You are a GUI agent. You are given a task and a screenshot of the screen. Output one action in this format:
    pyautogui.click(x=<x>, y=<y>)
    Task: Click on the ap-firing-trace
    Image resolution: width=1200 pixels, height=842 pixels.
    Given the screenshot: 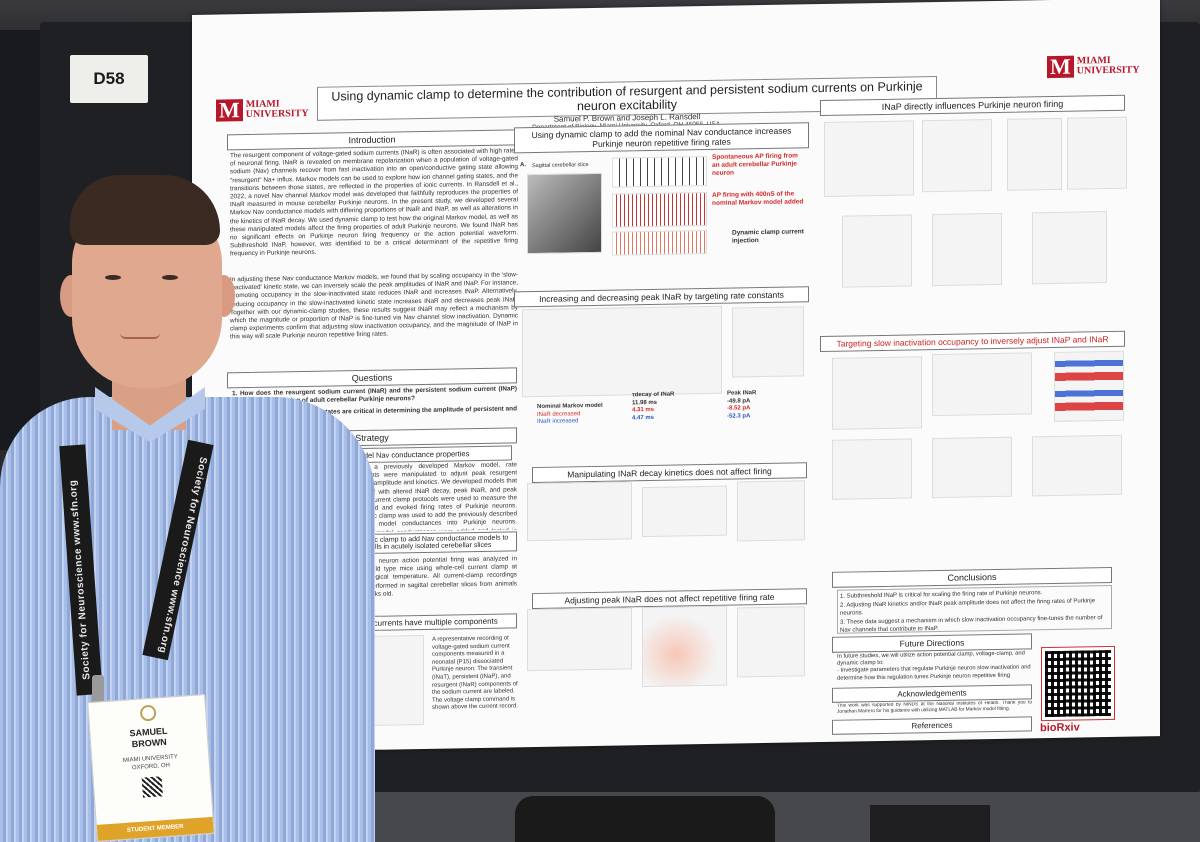 What is the action you would take?
    pyautogui.click(x=659, y=210)
    